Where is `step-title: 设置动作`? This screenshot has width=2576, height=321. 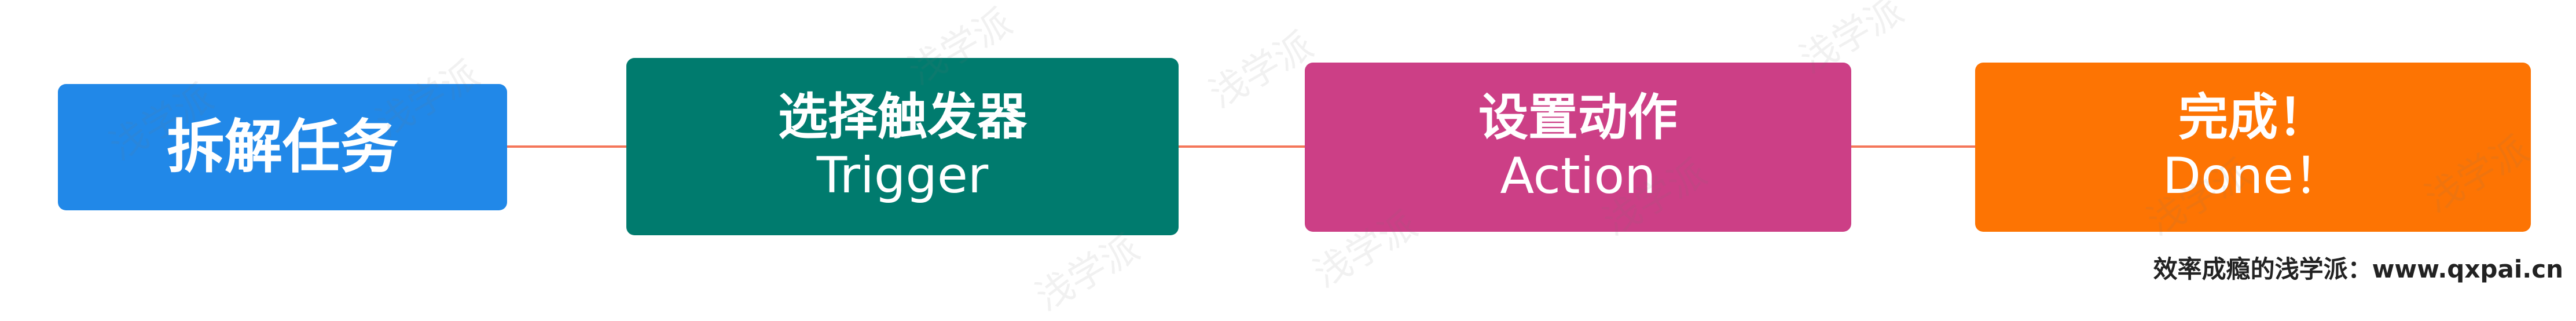 step-title: 设置动作 is located at coordinates (1578, 118).